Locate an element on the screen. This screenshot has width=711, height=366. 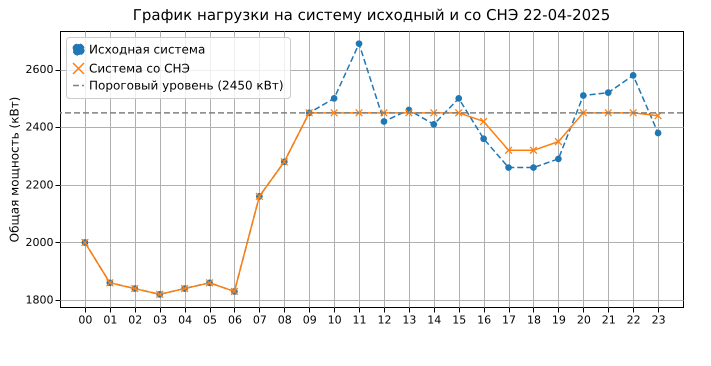
x-tick-label: 05 is located at coordinates (210, 320).